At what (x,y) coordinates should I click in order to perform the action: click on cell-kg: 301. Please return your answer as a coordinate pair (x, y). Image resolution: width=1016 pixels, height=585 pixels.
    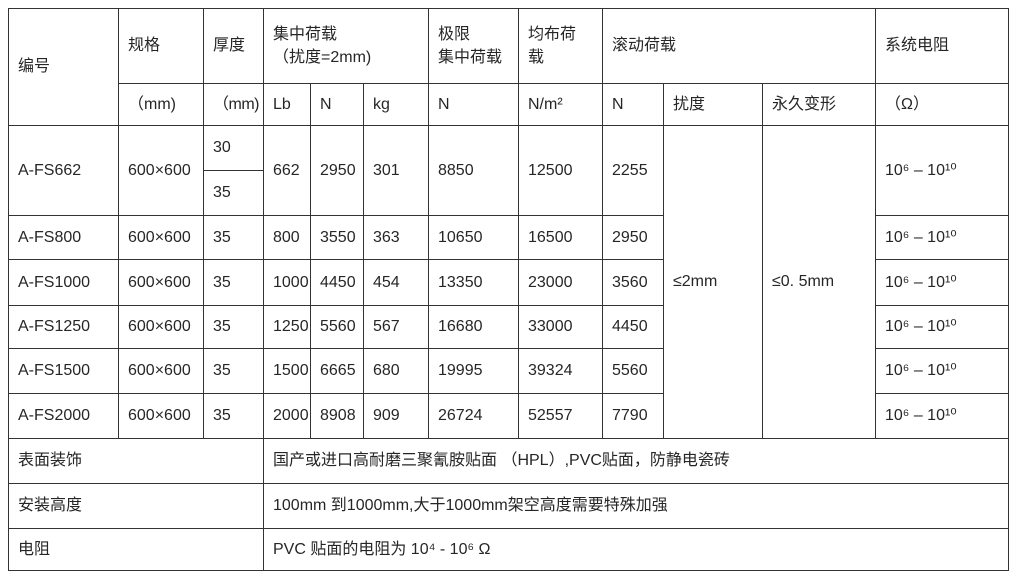
    Looking at the image, I should click on (396, 170).